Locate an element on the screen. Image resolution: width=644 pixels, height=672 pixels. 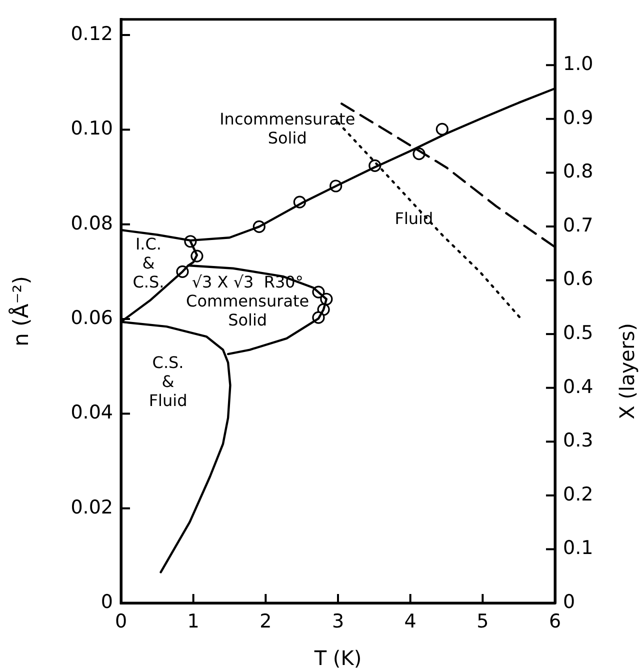
y-tick-label: 0.12 is located at coordinates (91, 33).